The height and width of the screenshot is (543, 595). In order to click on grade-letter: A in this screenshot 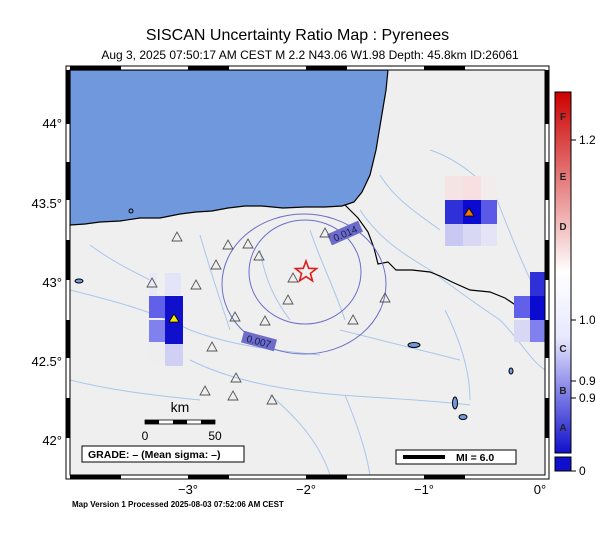, I will do `click(562, 428)`.